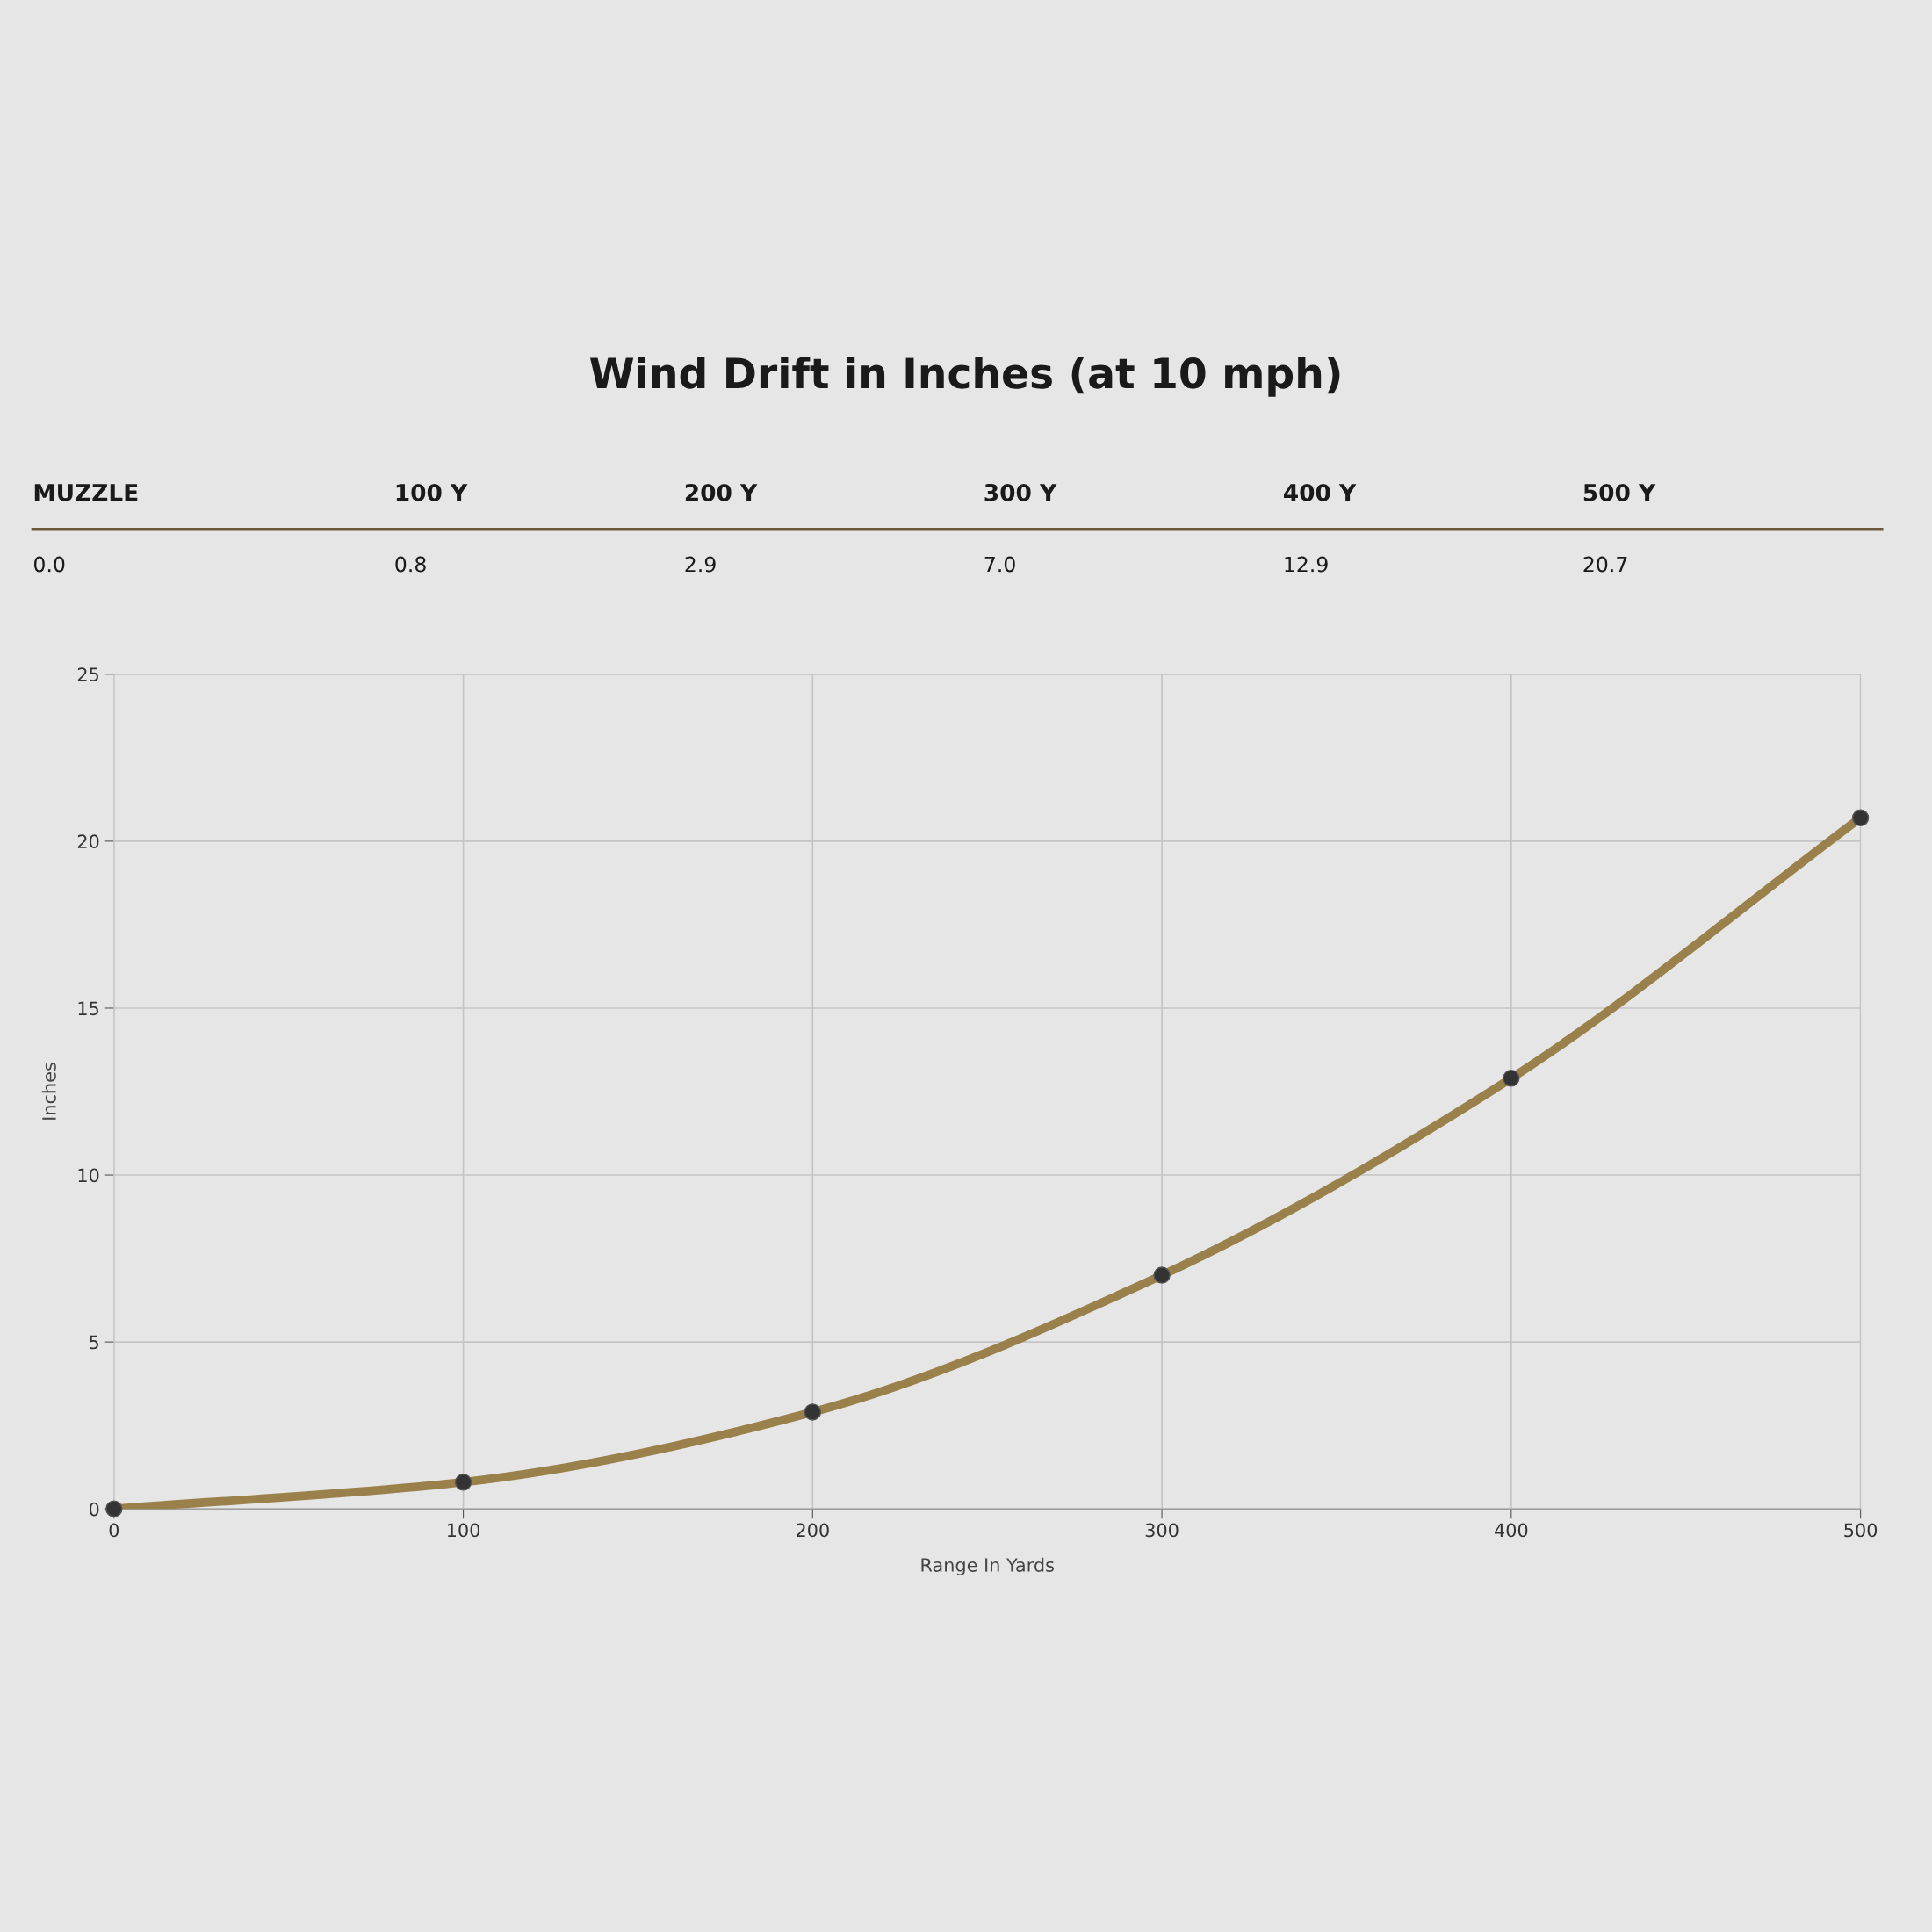 Image resolution: width=1932 pixels, height=1932 pixels. I want to click on x-tick-label: 300, so click(1162, 1531).